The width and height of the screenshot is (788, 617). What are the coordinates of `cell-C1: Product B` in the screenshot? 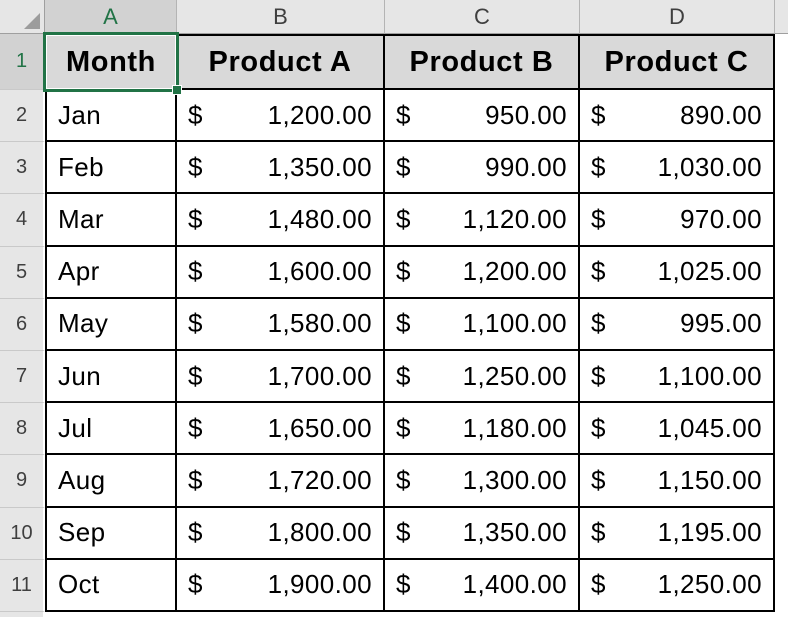 It's located at (482, 62).